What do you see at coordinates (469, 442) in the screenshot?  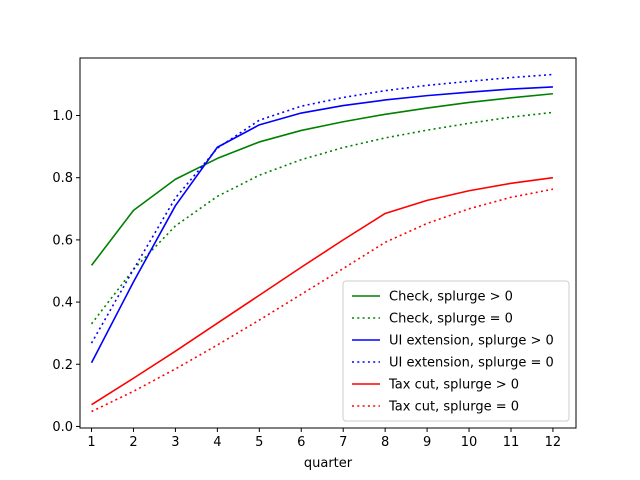 I see `x-tick-label: 10` at bounding box center [469, 442].